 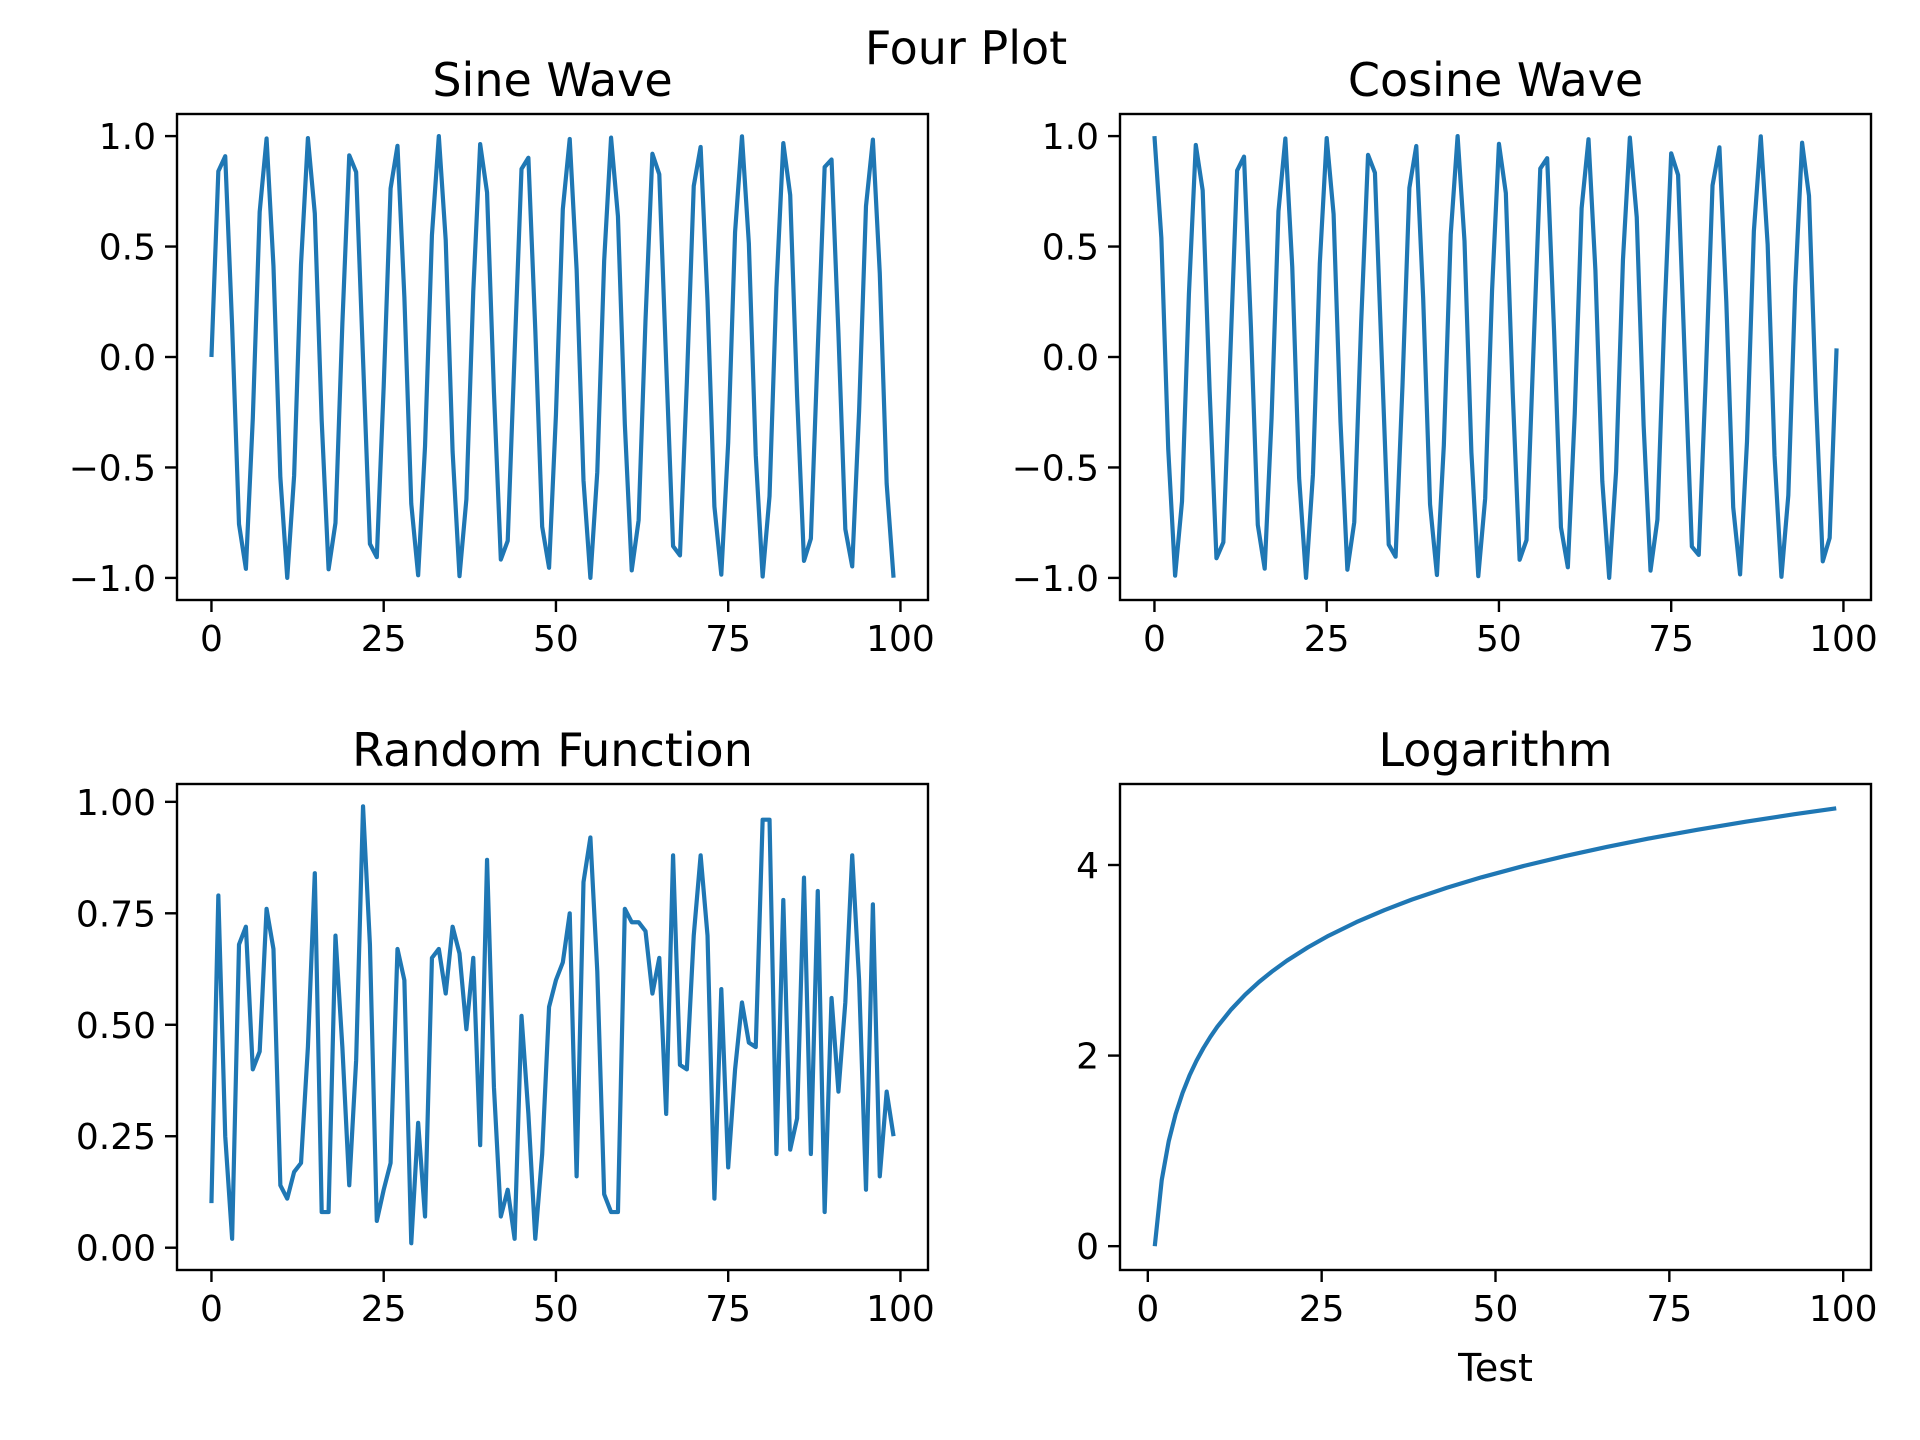 I want to click on cosine-wave-ytick-label: −0.5, so click(x=1055, y=468).